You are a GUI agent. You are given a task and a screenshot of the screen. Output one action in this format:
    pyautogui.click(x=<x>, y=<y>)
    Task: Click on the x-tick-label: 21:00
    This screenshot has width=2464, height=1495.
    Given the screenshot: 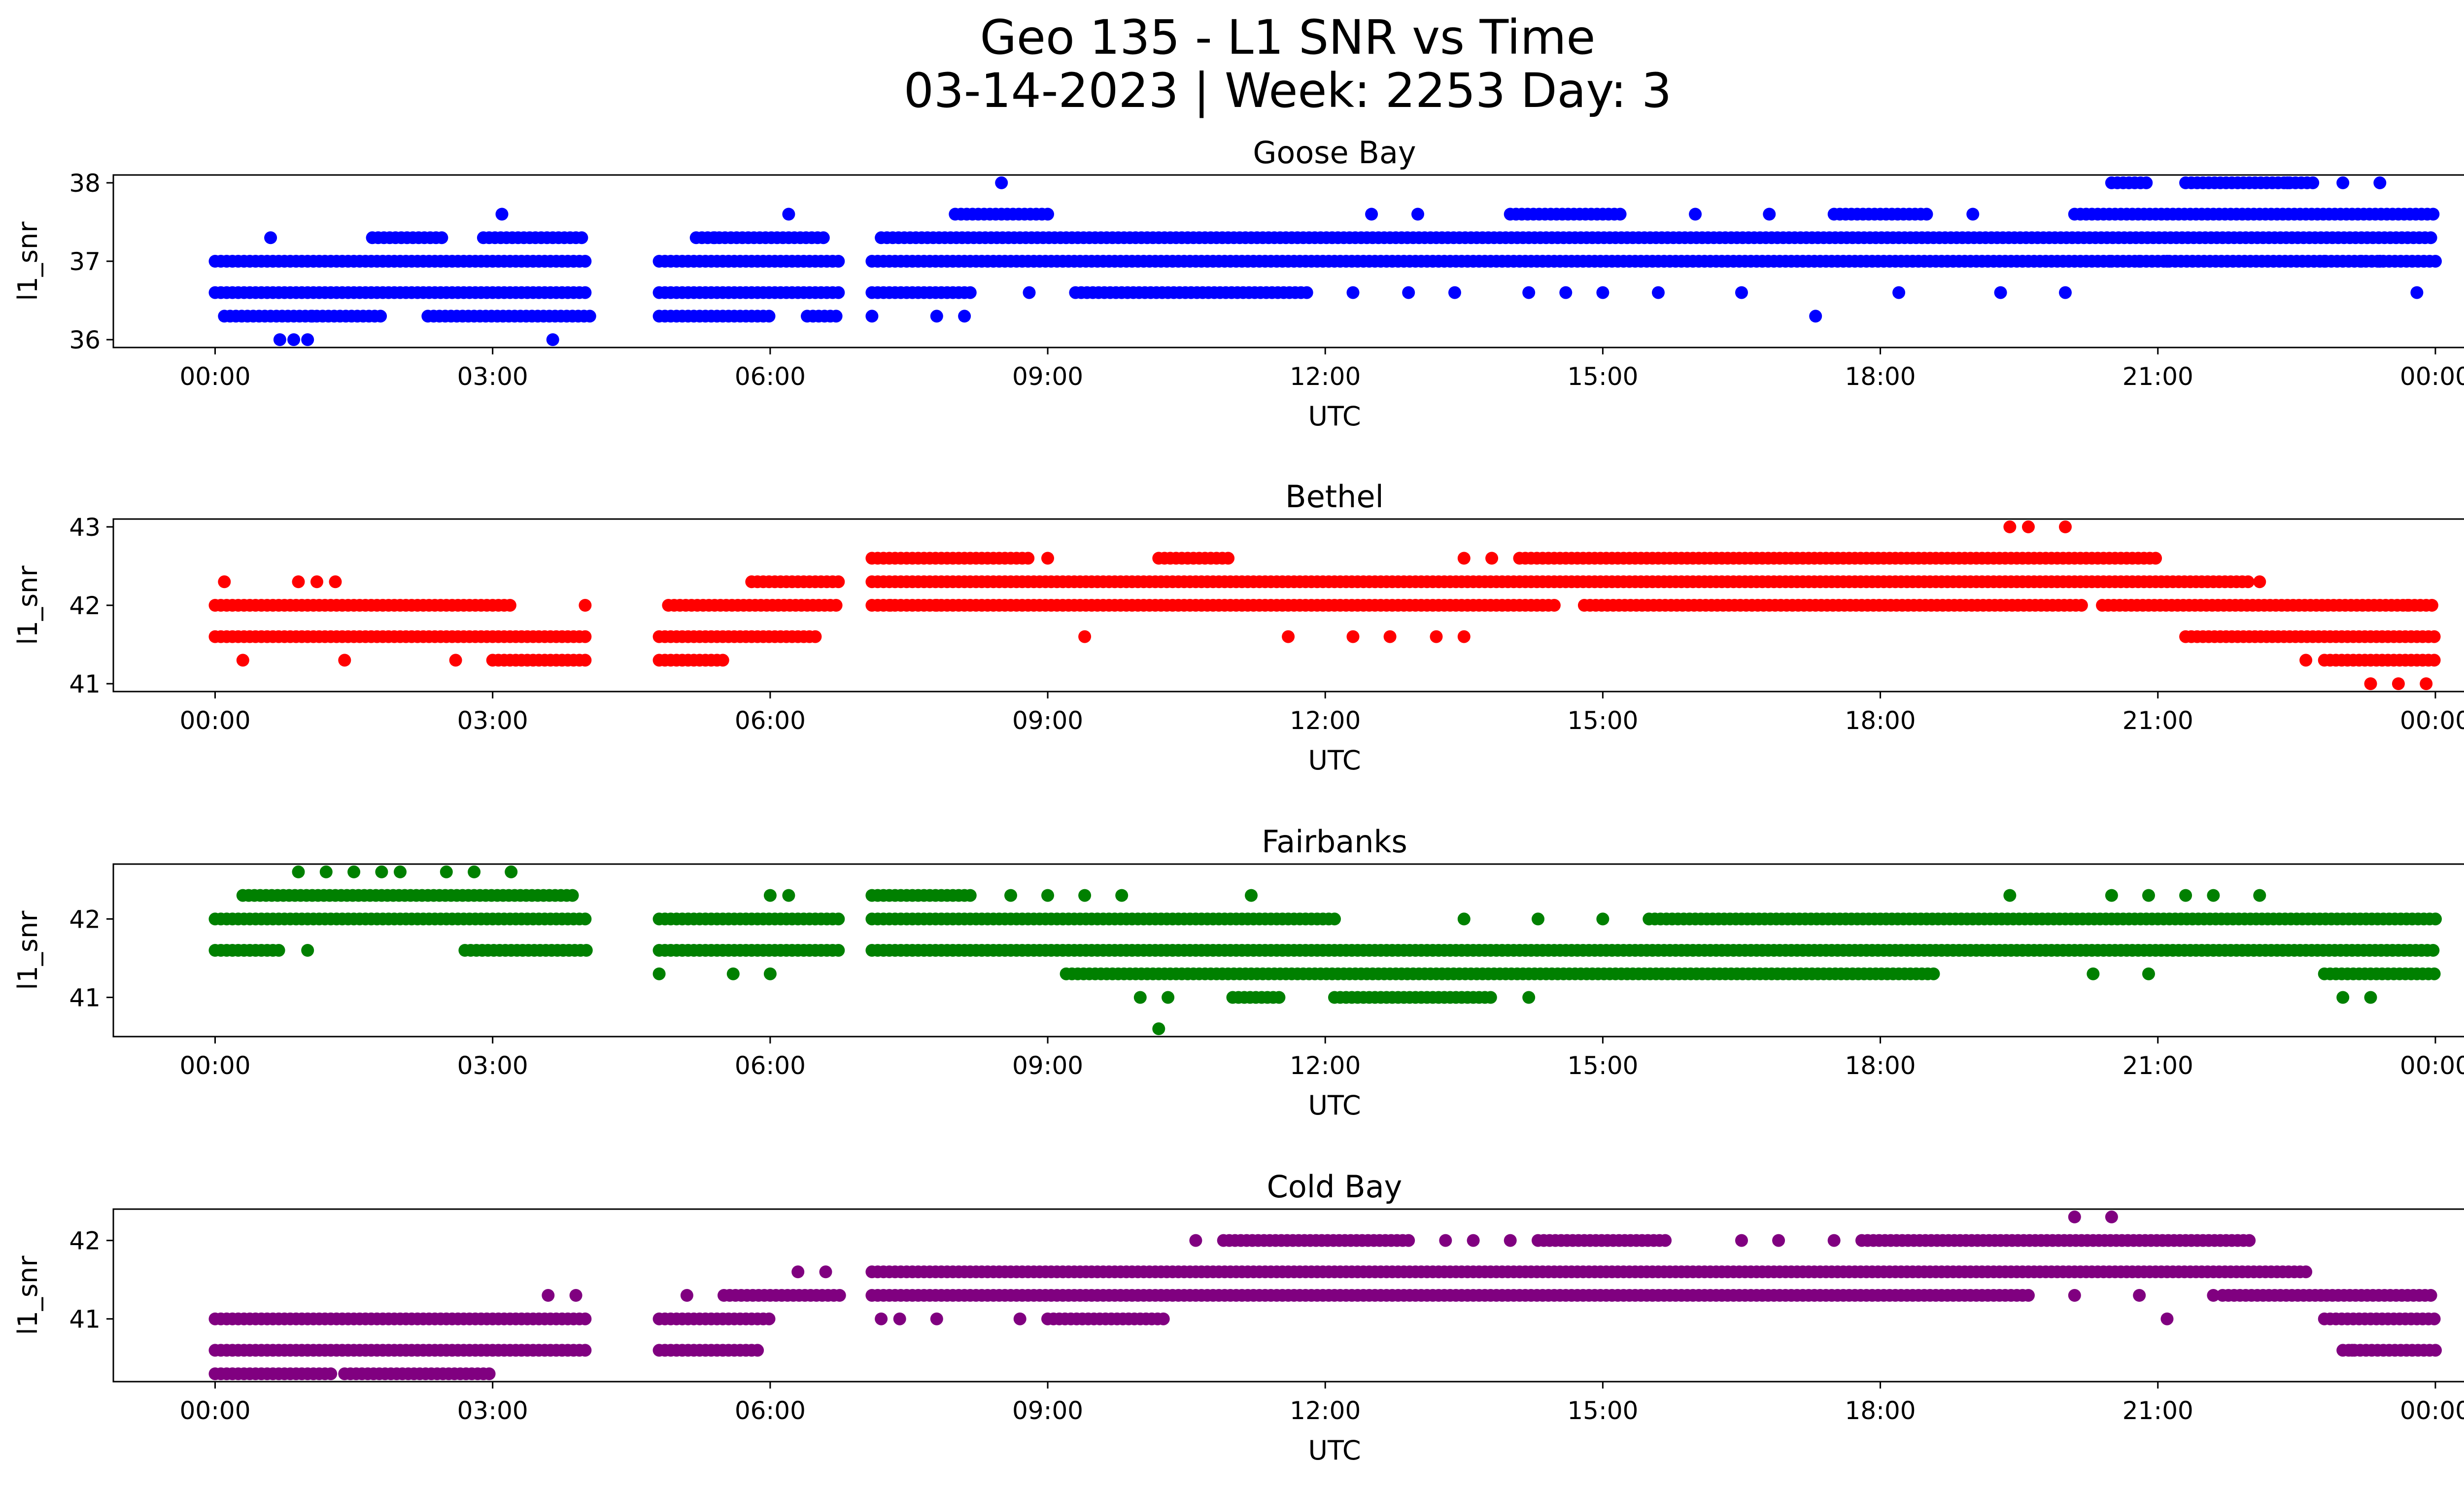 What is the action you would take?
    pyautogui.click(x=2157, y=720)
    